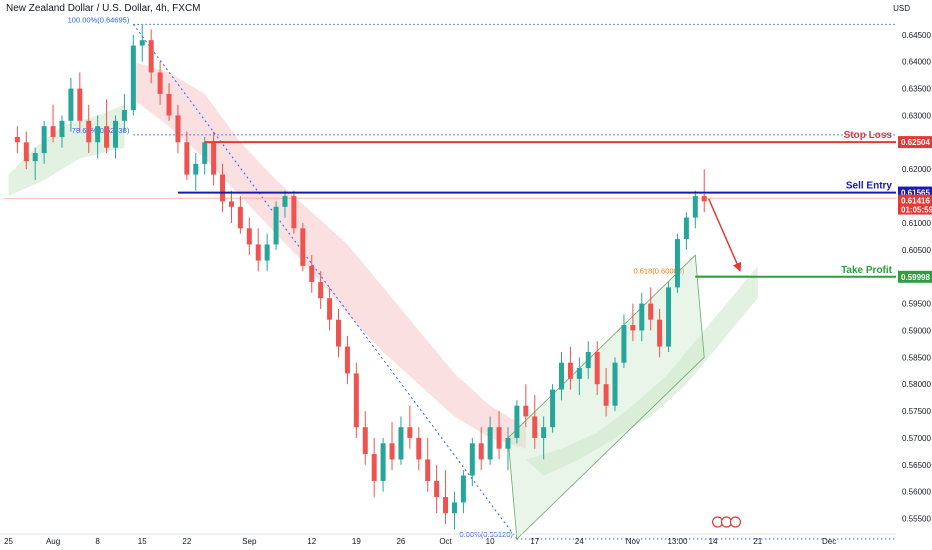  What do you see at coordinates (490, 541) in the screenshot?
I see `time-tick-label: 10` at bounding box center [490, 541].